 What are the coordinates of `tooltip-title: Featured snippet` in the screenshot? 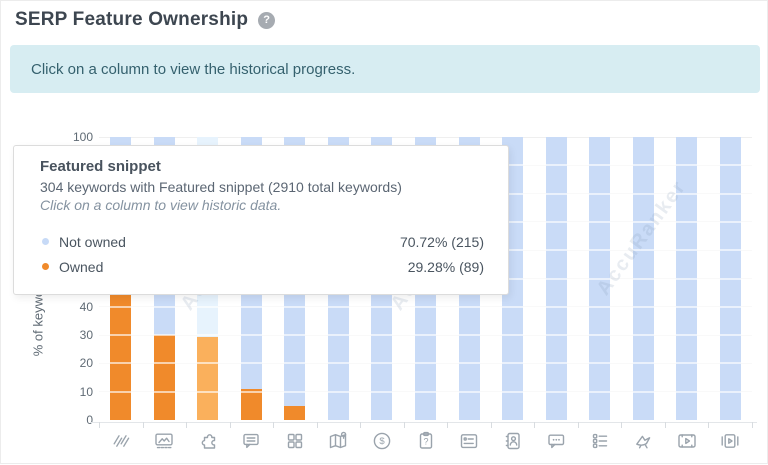 It's located at (100, 166).